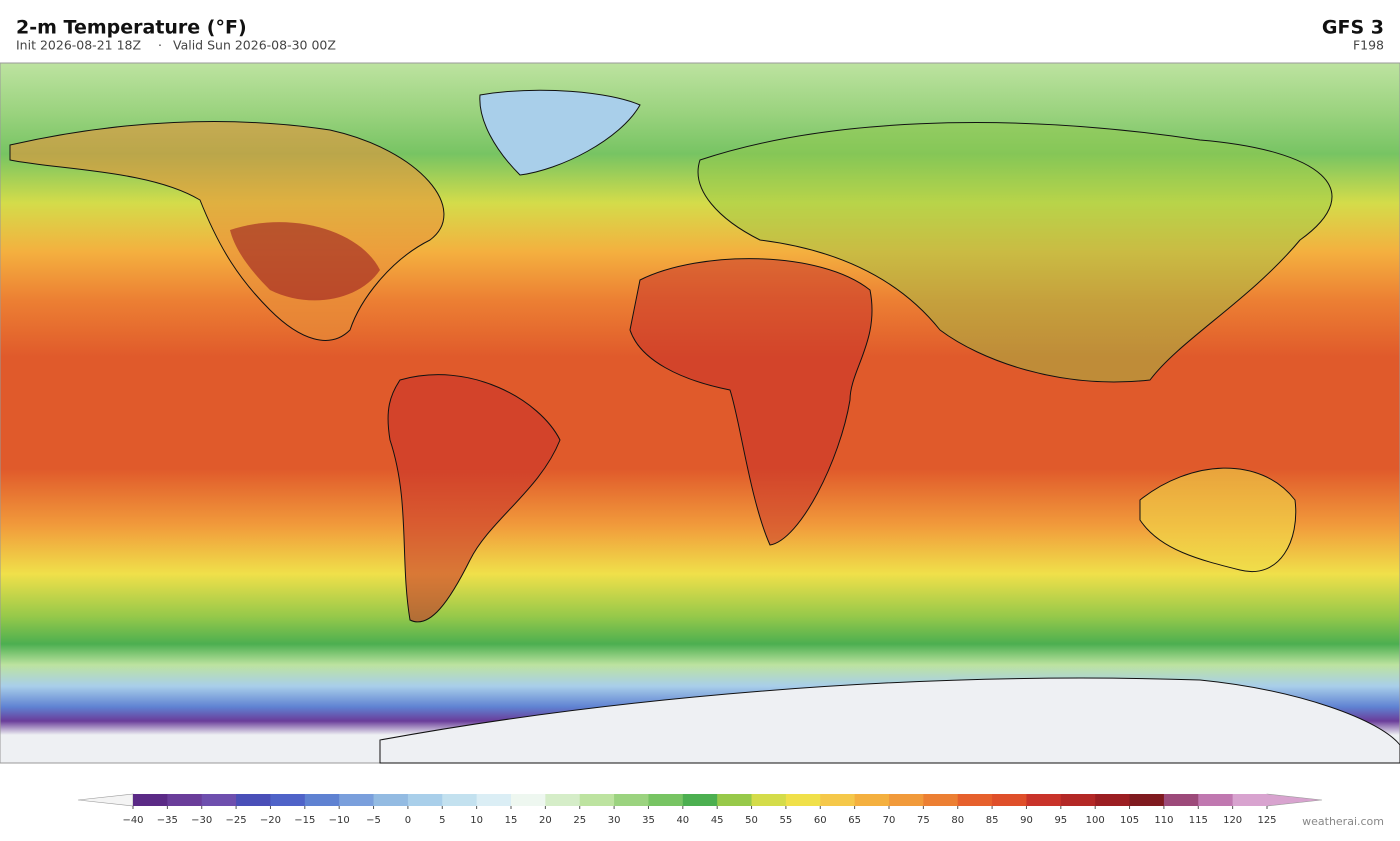 The height and width of the screenshot is (841, 1400). Describe the element at coordinates (270, 820) in the screenshot. I see `colorbar-tick-label: −20` at that location.